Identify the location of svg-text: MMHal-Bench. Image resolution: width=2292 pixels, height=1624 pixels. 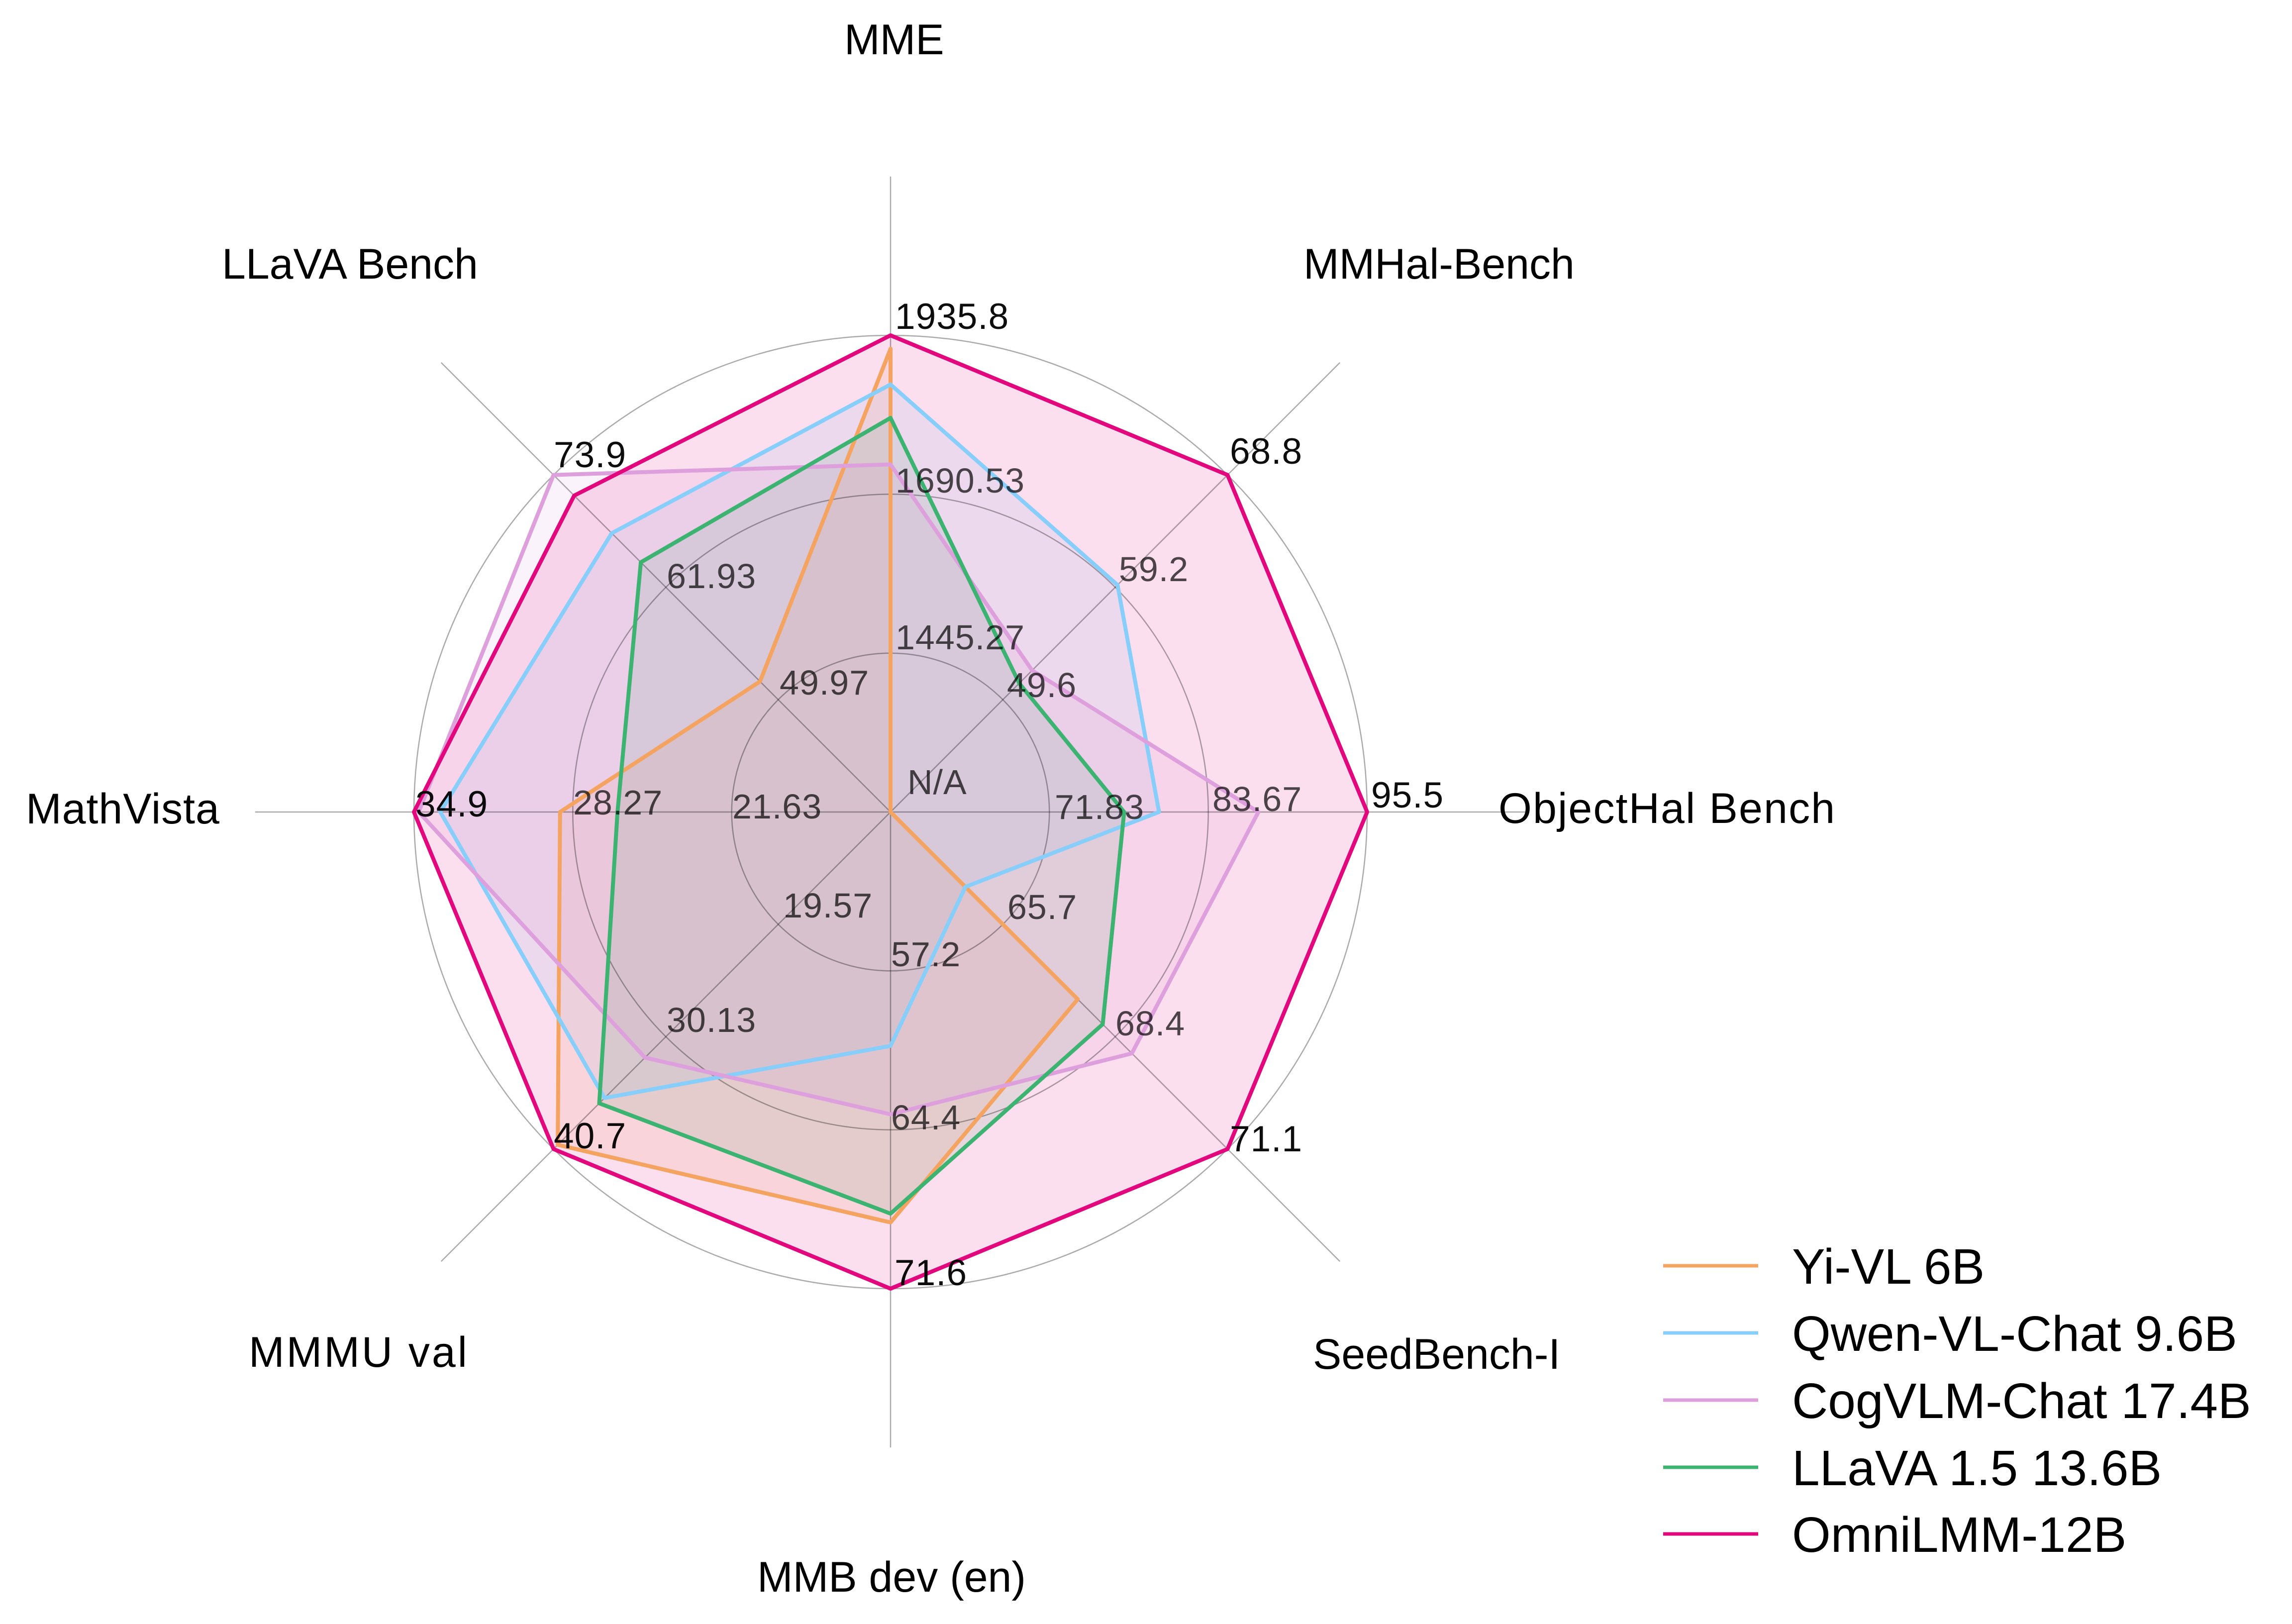
(1439, 264).